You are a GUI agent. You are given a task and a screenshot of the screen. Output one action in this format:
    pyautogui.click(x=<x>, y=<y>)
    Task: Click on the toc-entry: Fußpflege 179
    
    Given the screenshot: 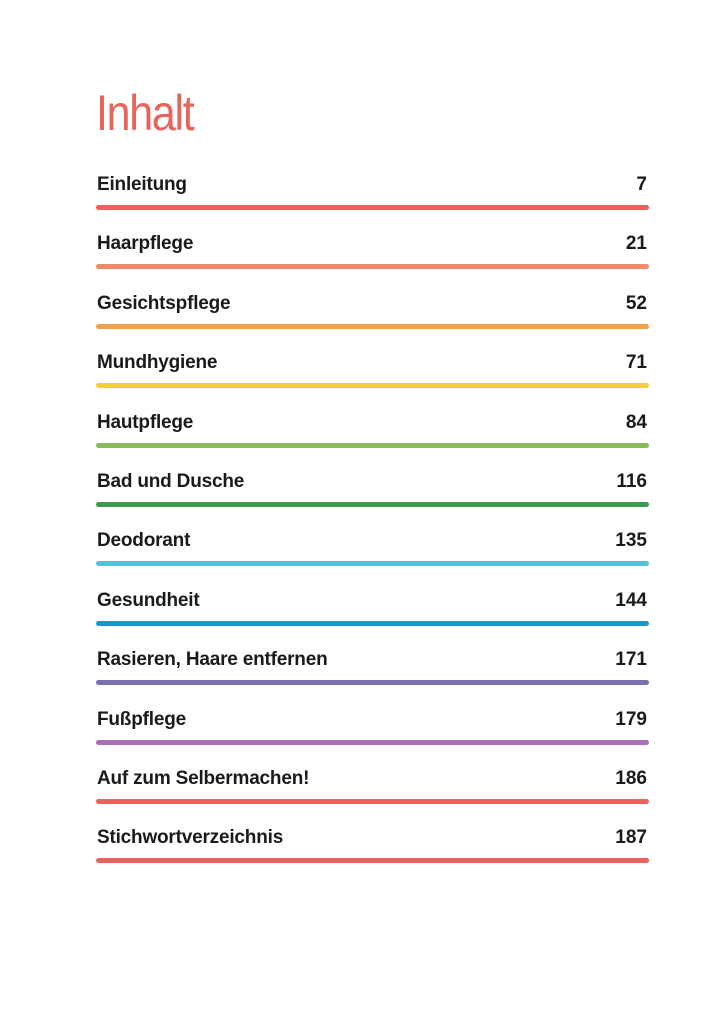 What is the action you would take?
    pyautogui.click(x=372, y=724)
    